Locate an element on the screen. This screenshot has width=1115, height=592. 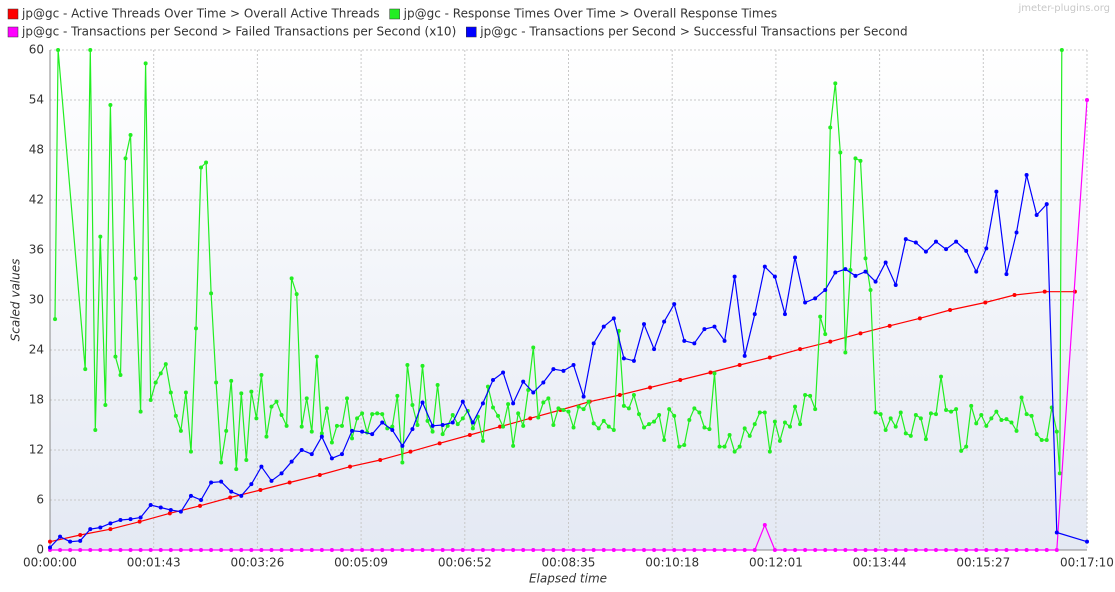
x-tick-label: 00:06:52 is located at coordinates (465, 563).